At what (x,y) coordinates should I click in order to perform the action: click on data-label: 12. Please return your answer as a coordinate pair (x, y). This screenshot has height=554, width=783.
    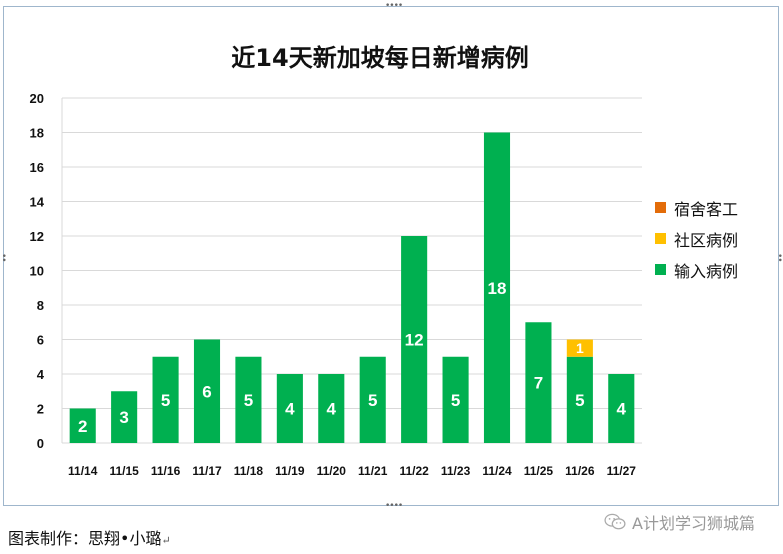
    Looking at the image, I should click on (414, 340).